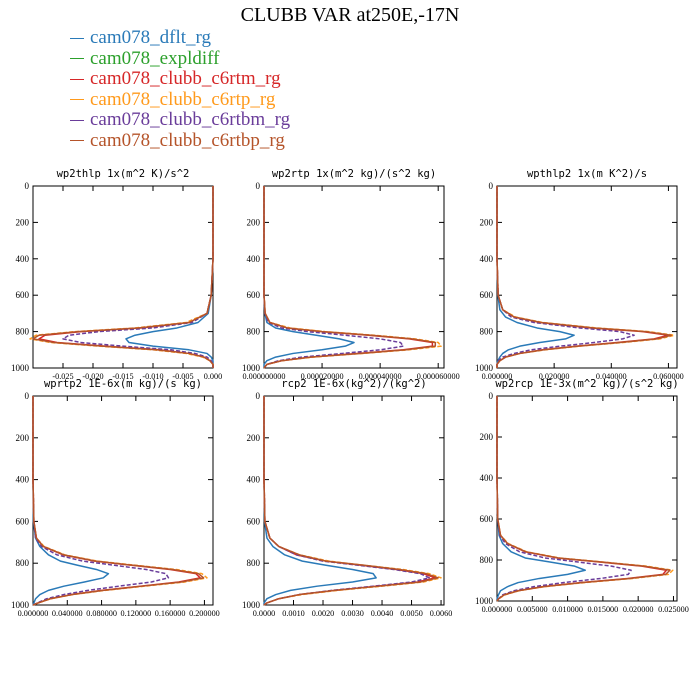  Describe the element at coordinates (532, 609) in the screenshot. I see `x-tick-label: 0.005000` at that location.